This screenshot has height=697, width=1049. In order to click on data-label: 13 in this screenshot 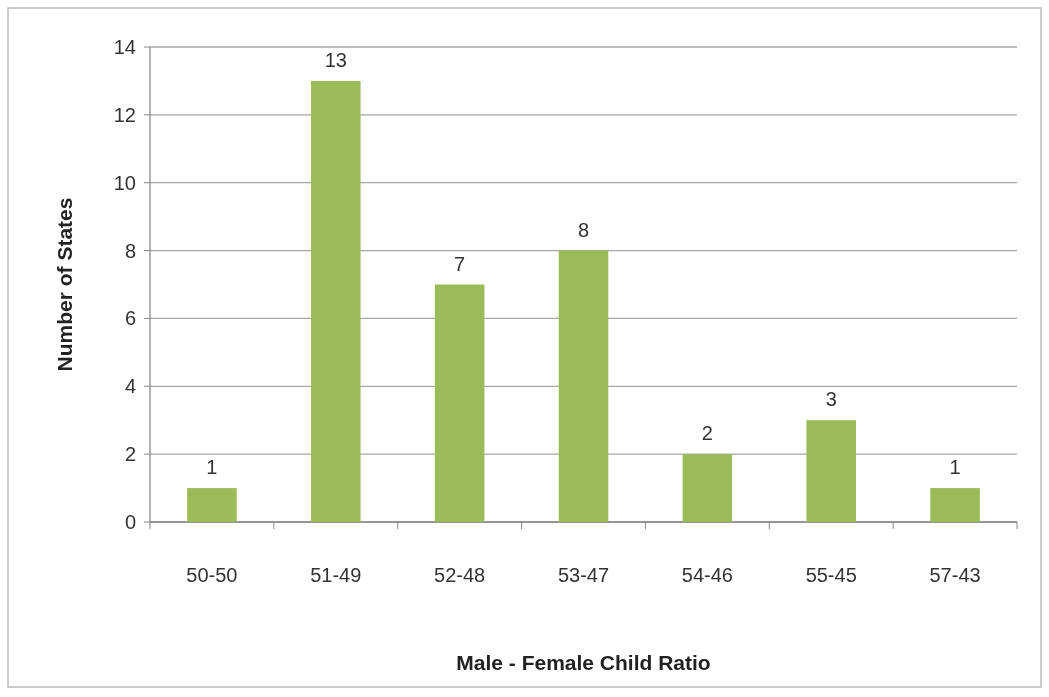, I will do `click(335, 59)`.